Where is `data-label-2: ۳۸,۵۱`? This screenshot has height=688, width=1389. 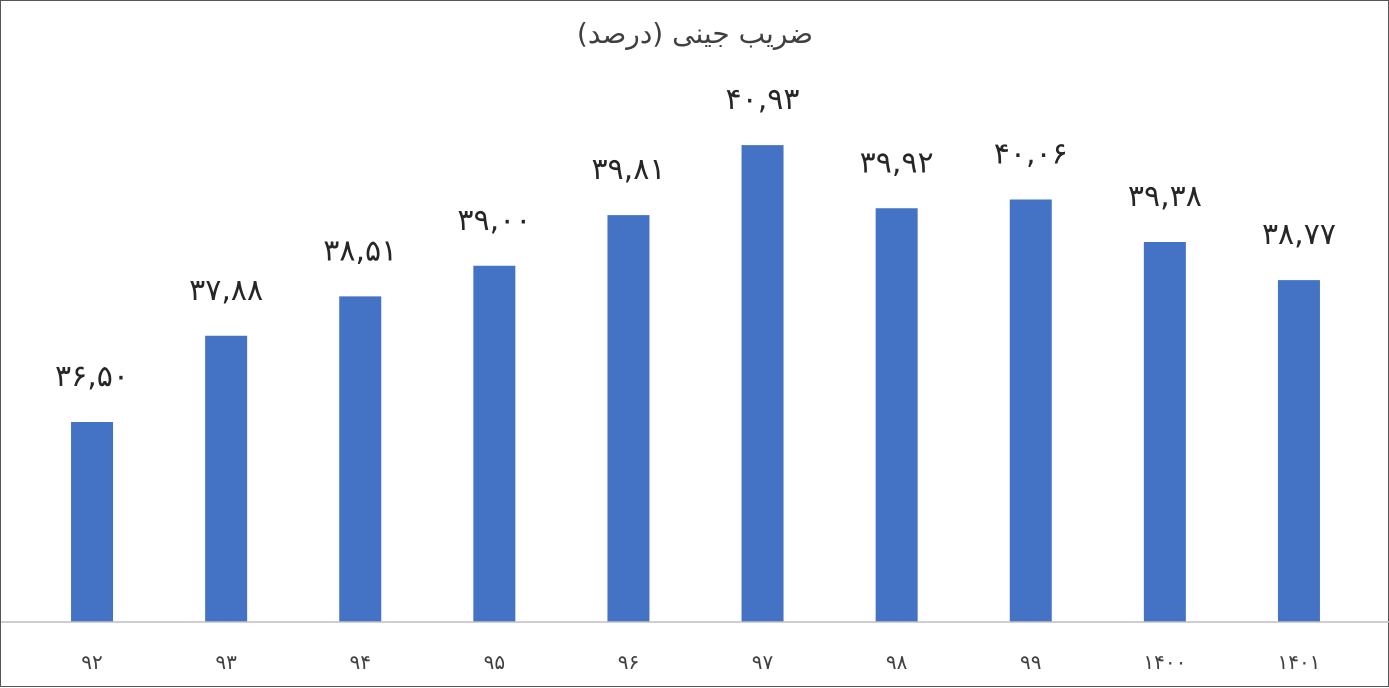
data-label-2: ۳۸,۵۱ is located at coordinates (360, 250).